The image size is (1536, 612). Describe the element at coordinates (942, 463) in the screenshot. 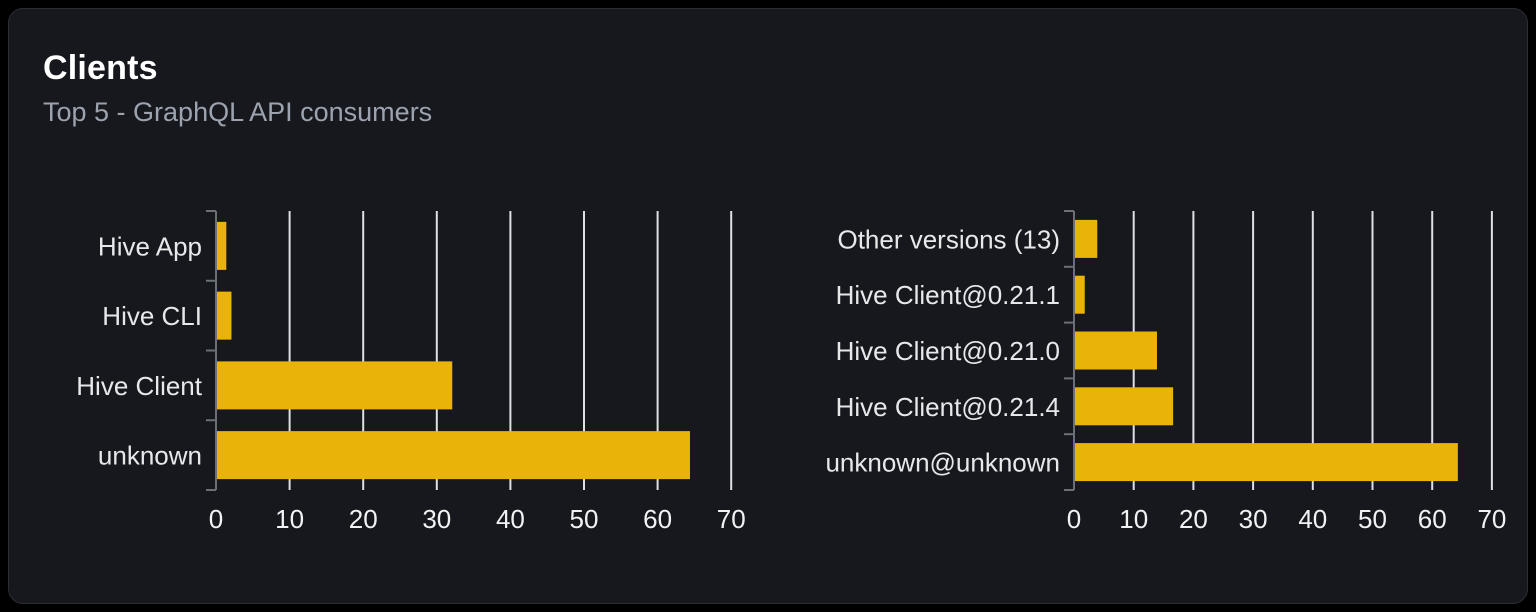

I see `category-label: unknown@unknown` at that location.